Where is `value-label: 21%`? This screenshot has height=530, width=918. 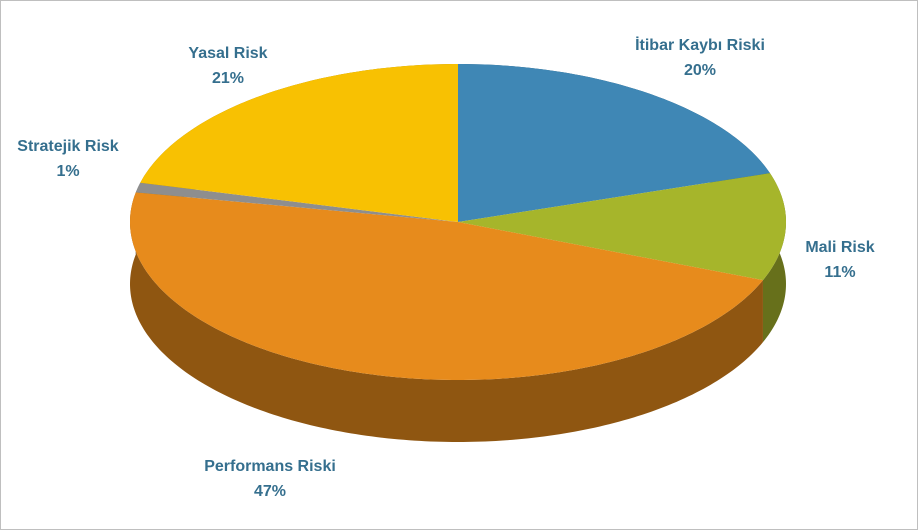
value-label: 21% is located at coordinates (228, 78).